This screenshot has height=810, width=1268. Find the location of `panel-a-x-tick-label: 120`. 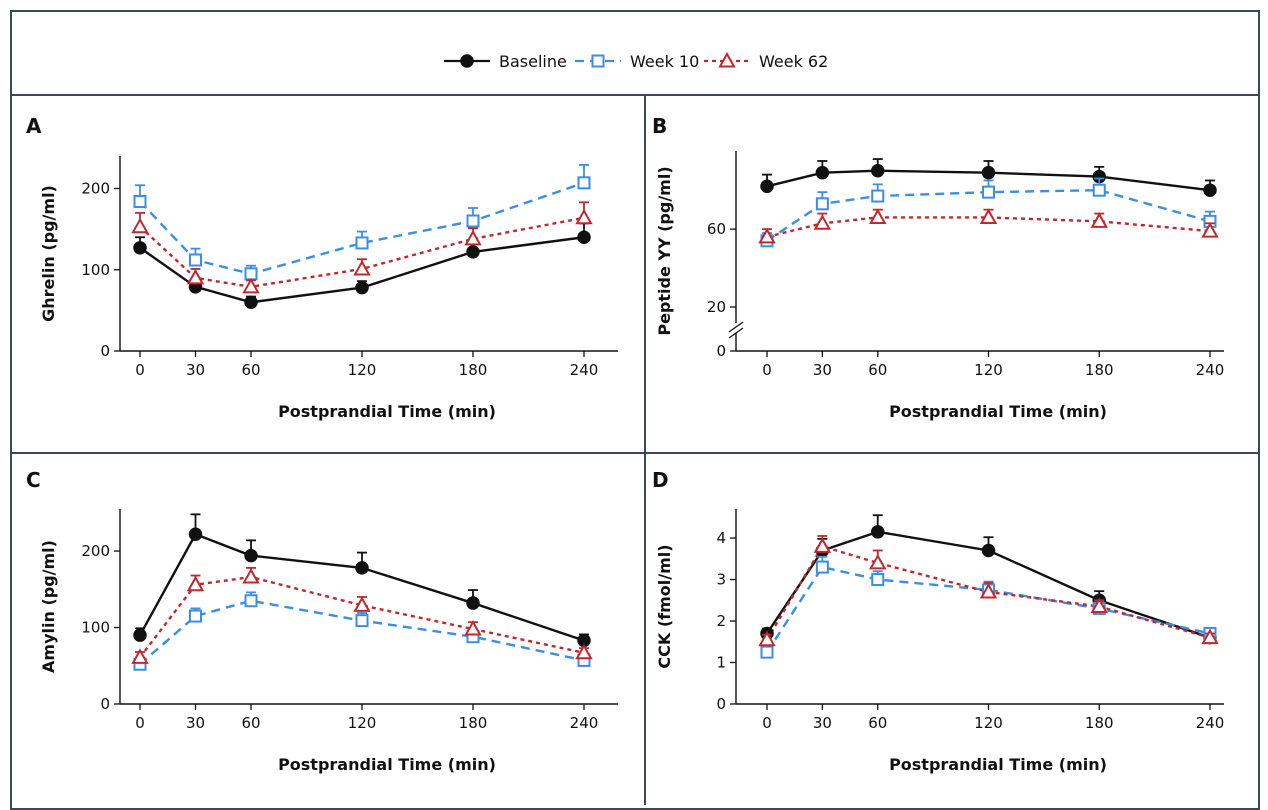

panel-a-x-tick-label: 120 is located at coordinates (362, 370).